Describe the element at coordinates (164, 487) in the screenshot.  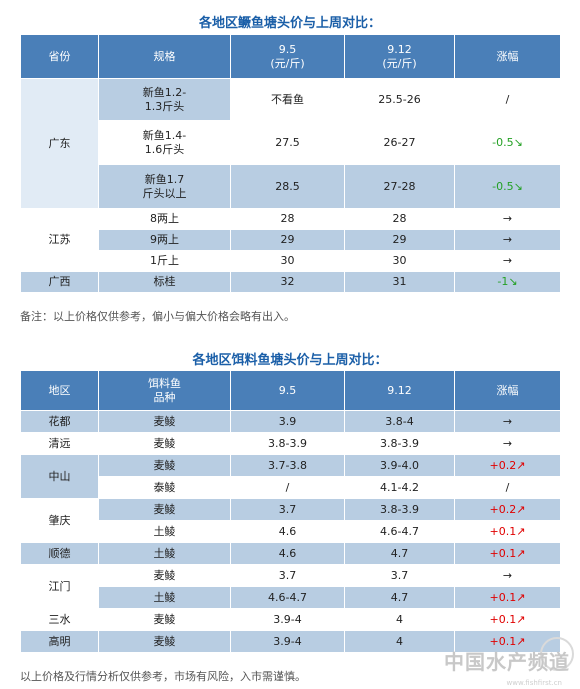
I see `kind-cell: 泰鲮` at that location.